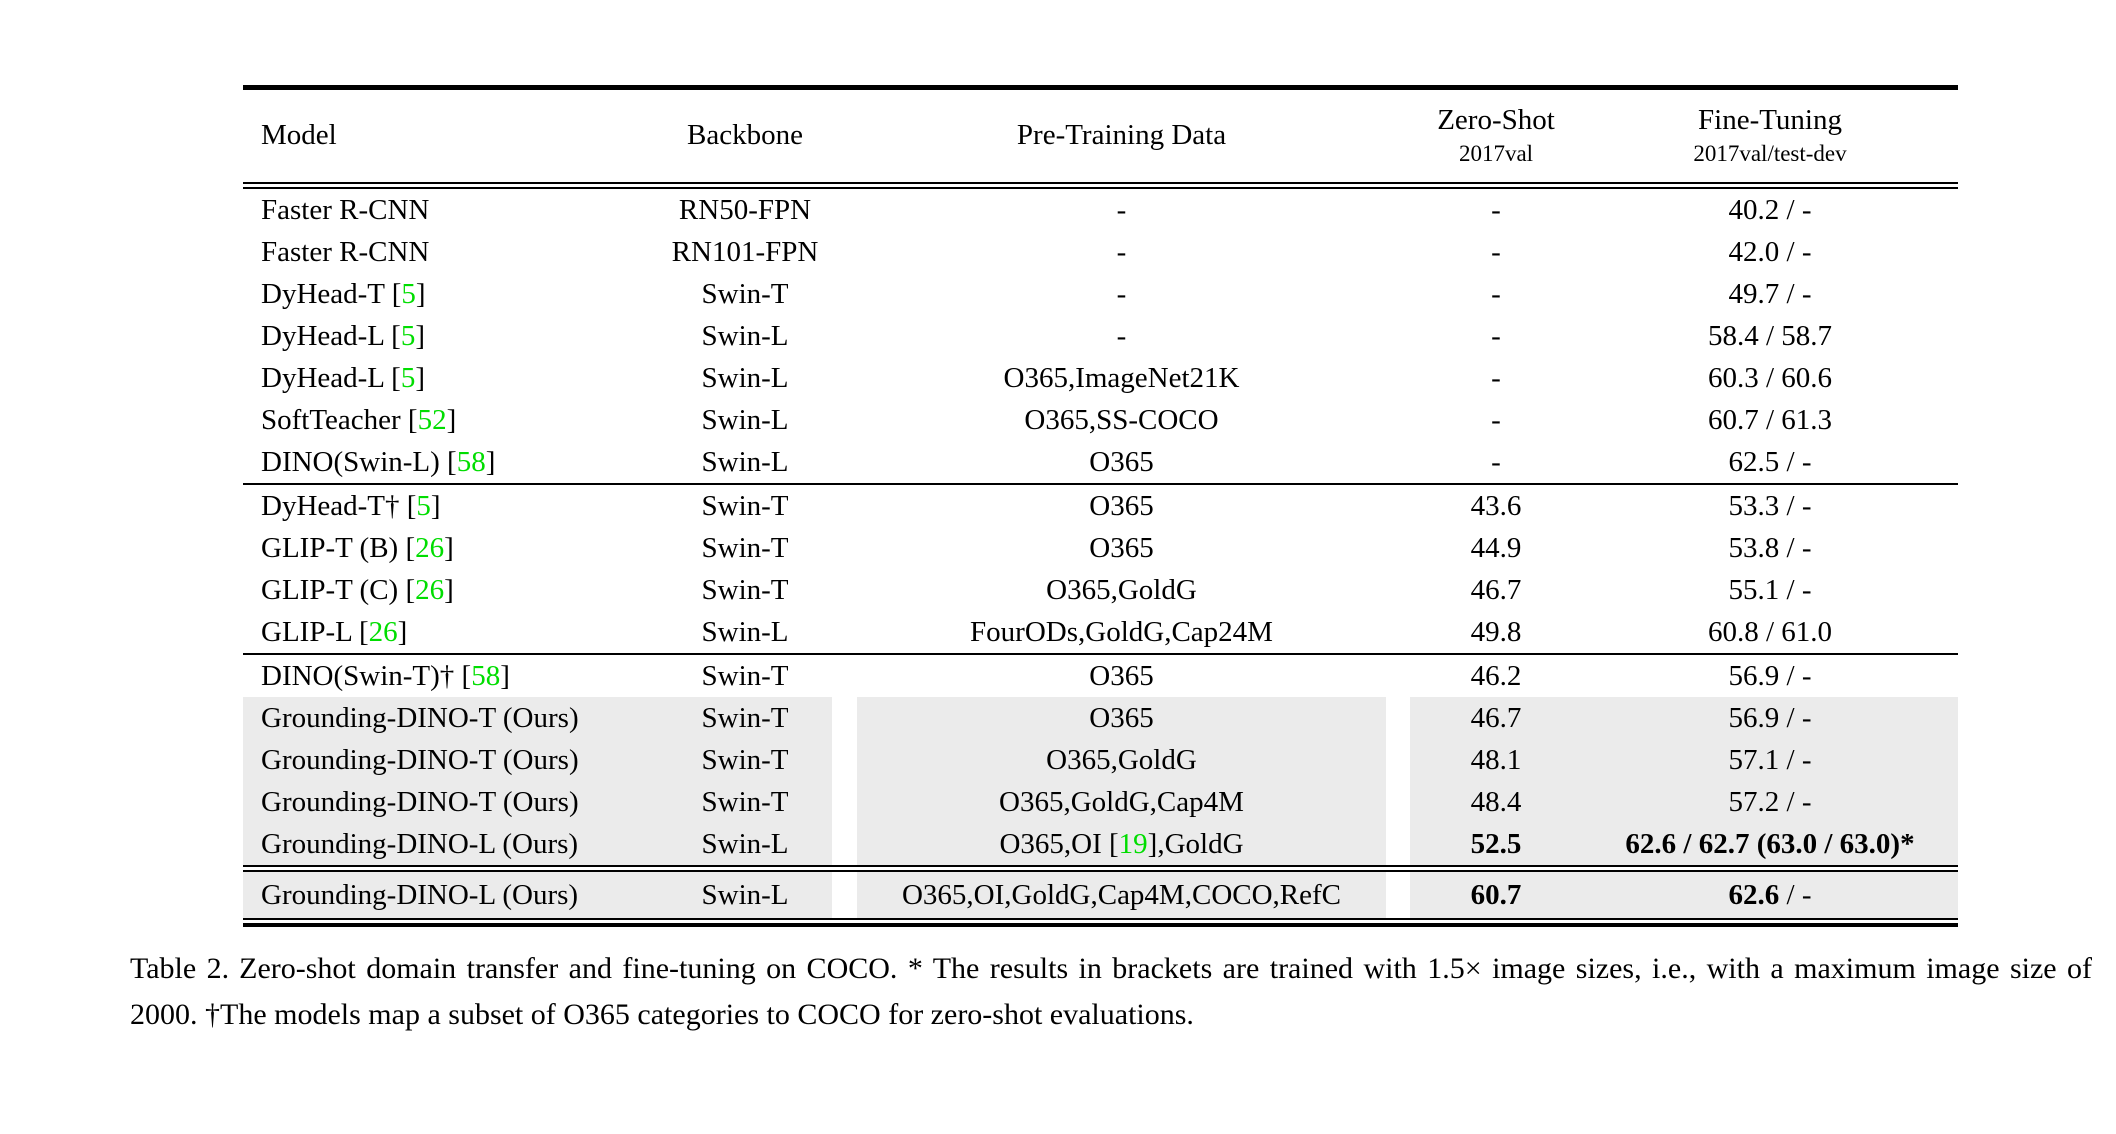 This screenshot has height=1134, width=2116. Describe the element at coordinates (343, 294) in the screenshot. I see `cell-model: DyHead-T [5]` at that location.